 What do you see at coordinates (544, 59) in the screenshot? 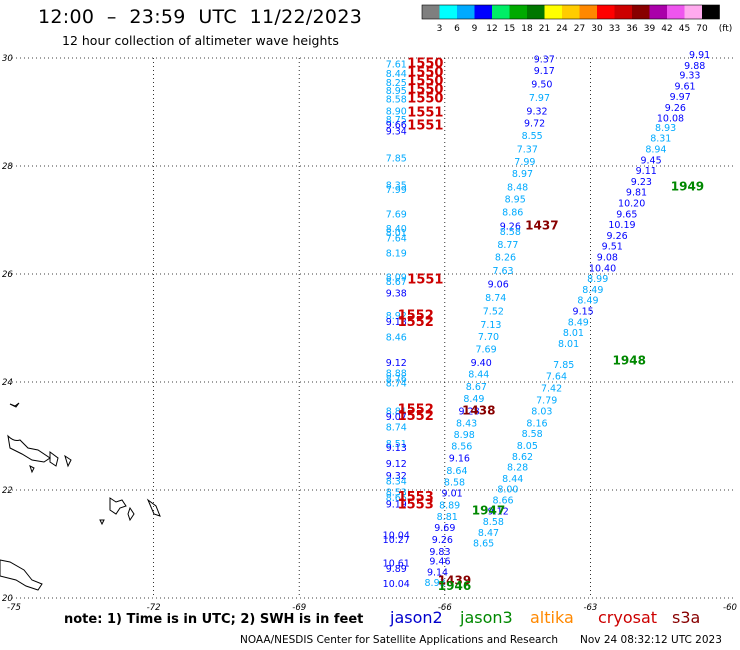
I see `track-value-label: 9.37` at bounding box center [544, 59].